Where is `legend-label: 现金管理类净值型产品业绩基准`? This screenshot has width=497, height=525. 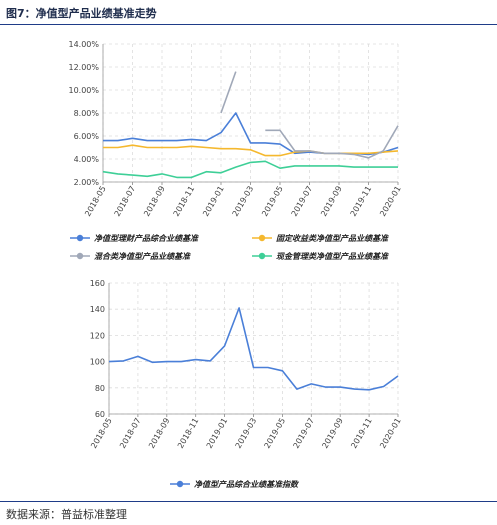 legend-label: 现金管理类净值型产品业绩基准 is located at coordinates (333, 256).